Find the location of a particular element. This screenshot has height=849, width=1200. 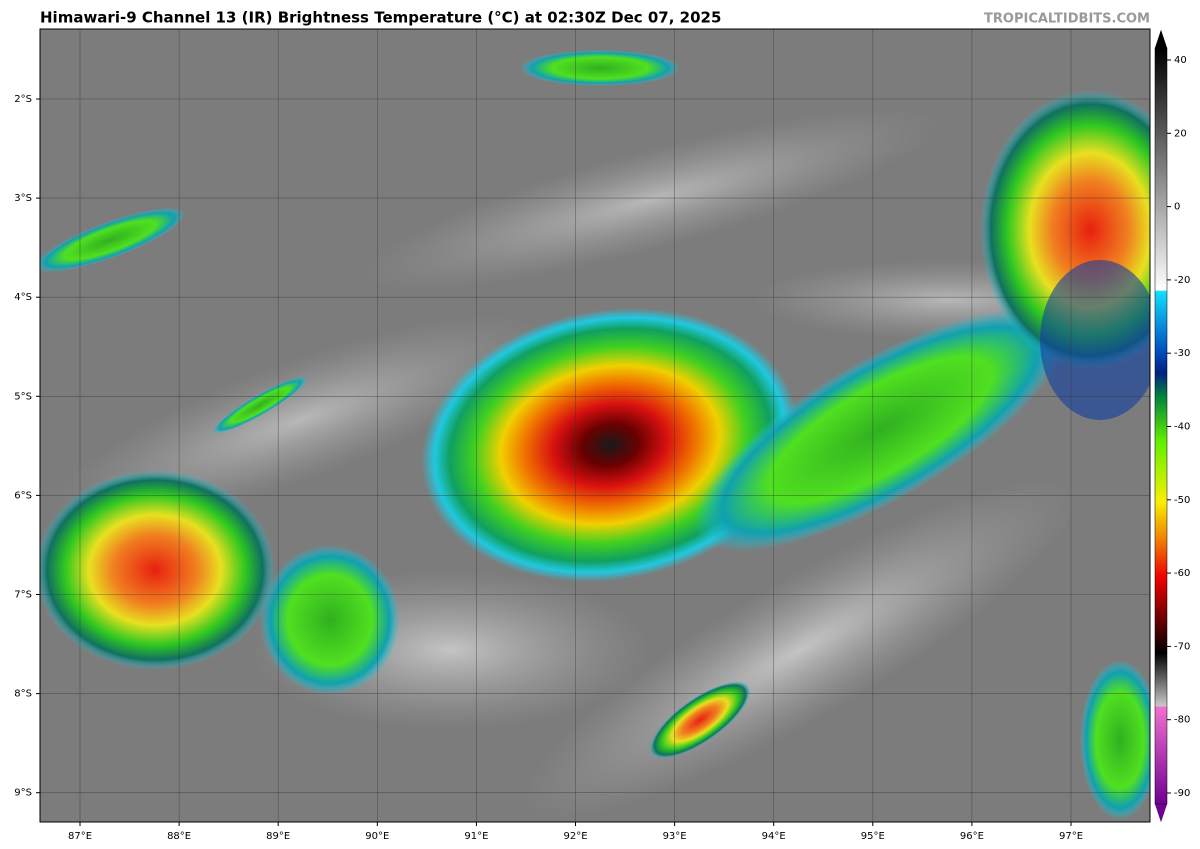

lon-label: 87°E is located at coordinates (80, 836).